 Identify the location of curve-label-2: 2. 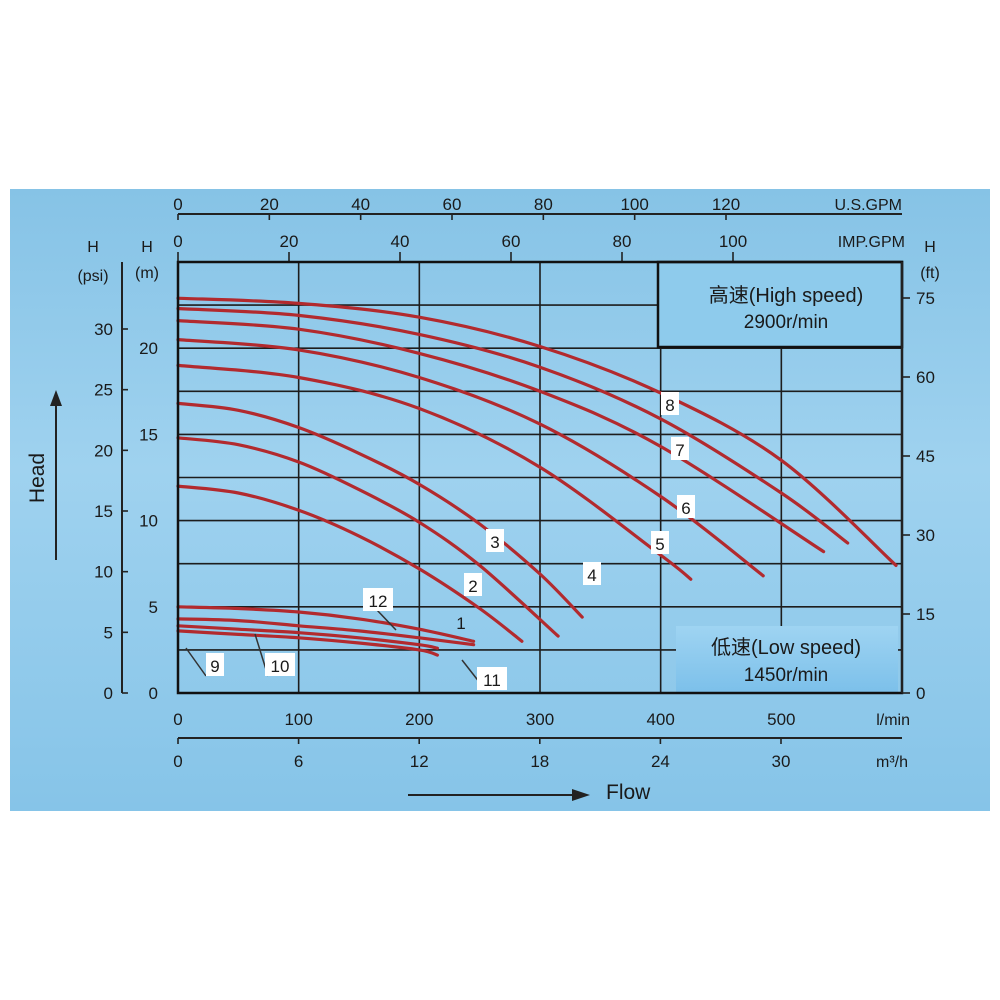
(472, 586).